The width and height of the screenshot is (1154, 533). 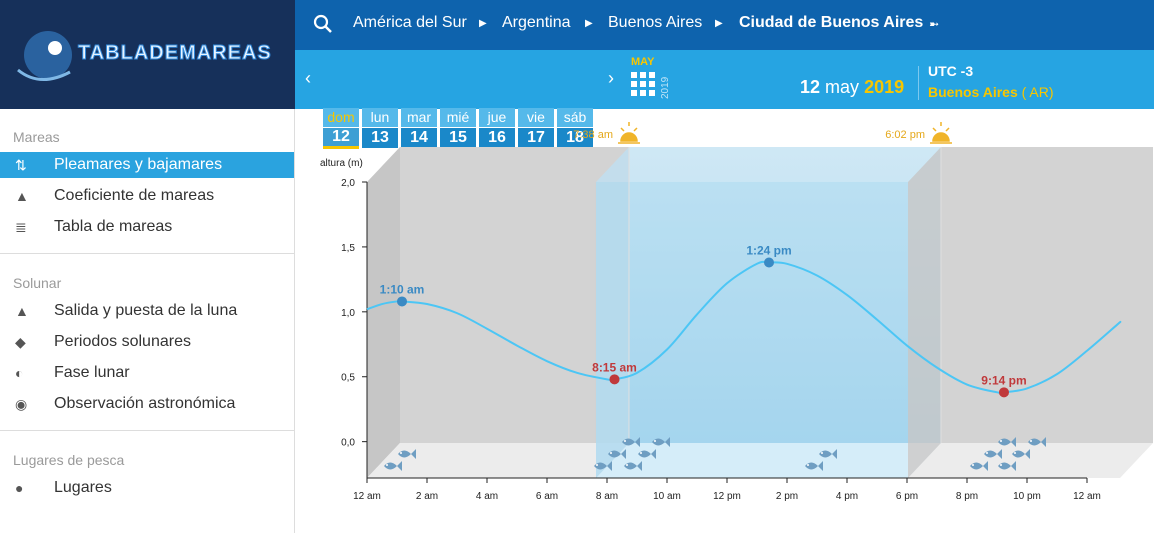 What do you see at coordinates (37, 283) in the screenshot?
I see `section-title: Solunar` at bounding box center [37, 283].